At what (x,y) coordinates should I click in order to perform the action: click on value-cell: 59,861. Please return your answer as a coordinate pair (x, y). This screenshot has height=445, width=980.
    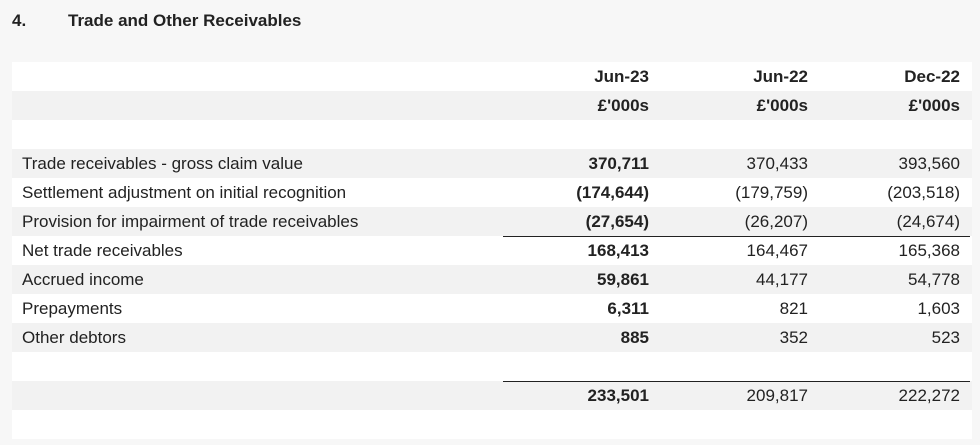
    Looking at the image, I should click on (623, 279).